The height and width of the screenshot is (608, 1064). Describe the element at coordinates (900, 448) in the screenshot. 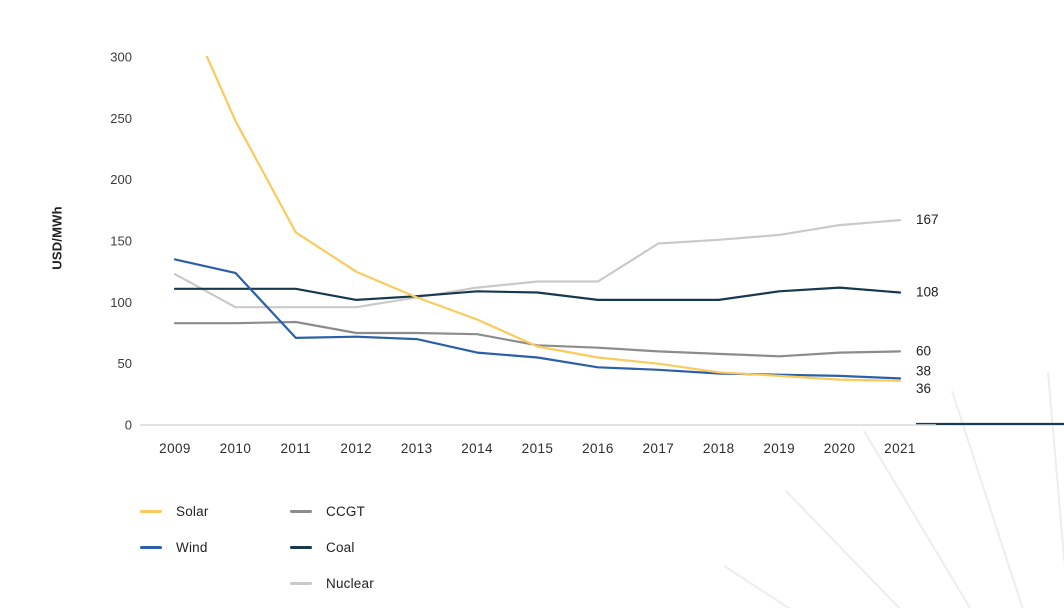

I see `x-tick-label: 2021` at that location.